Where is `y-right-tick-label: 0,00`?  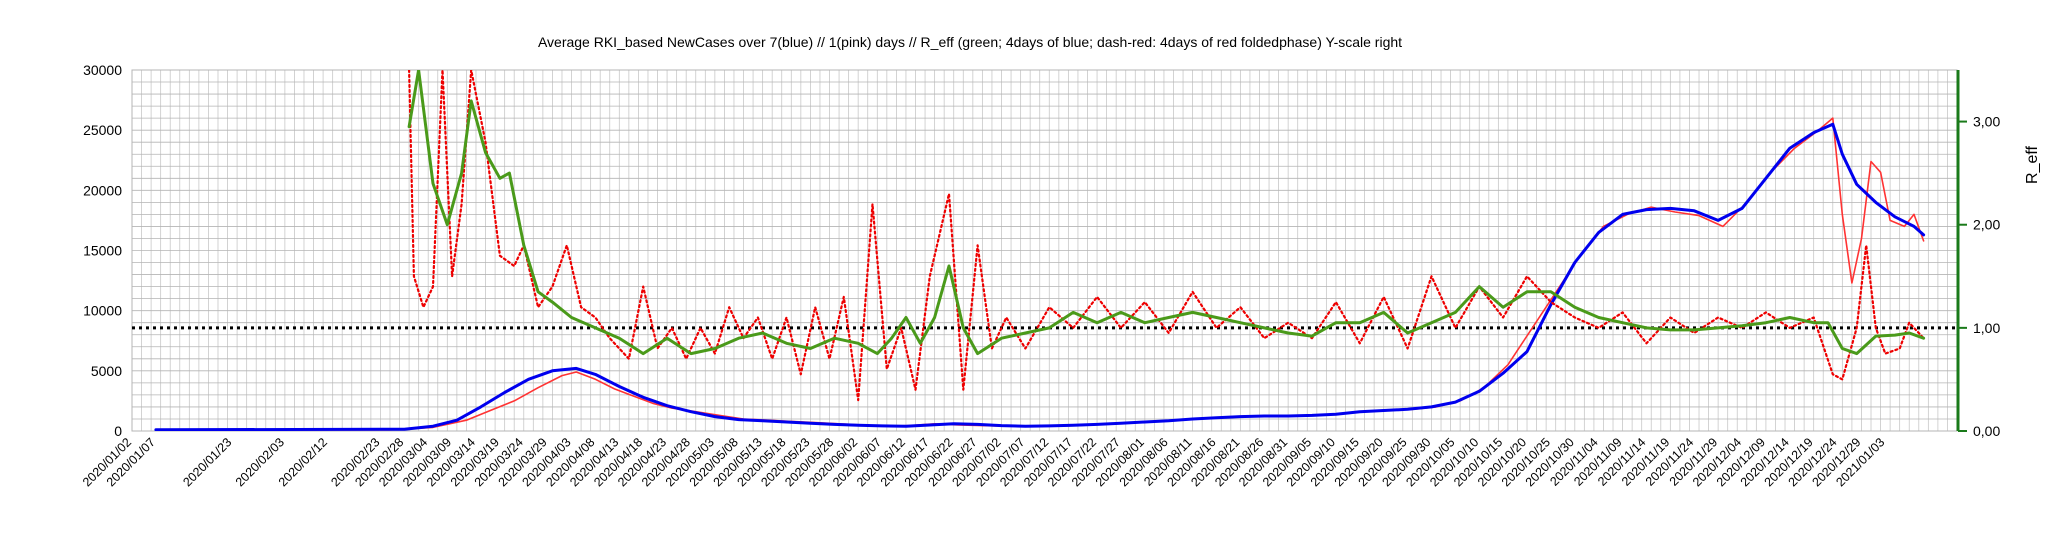 y-right-tick-label: 0,00 is located at coordinates (1986, 431).